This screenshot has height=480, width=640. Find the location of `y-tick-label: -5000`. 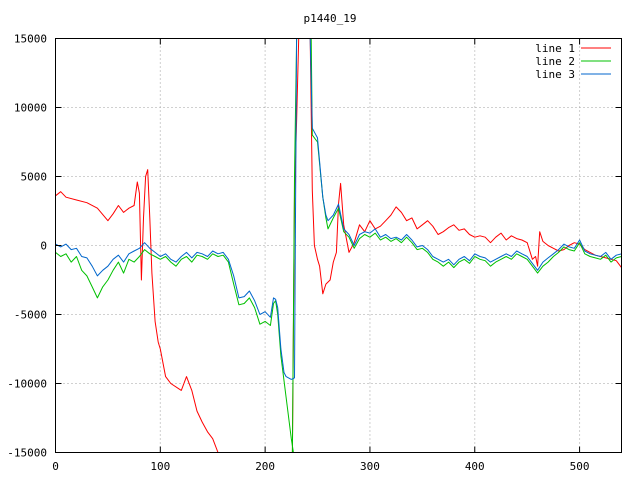

y-tick-label: -5000 is located at coordinates (30, 315).